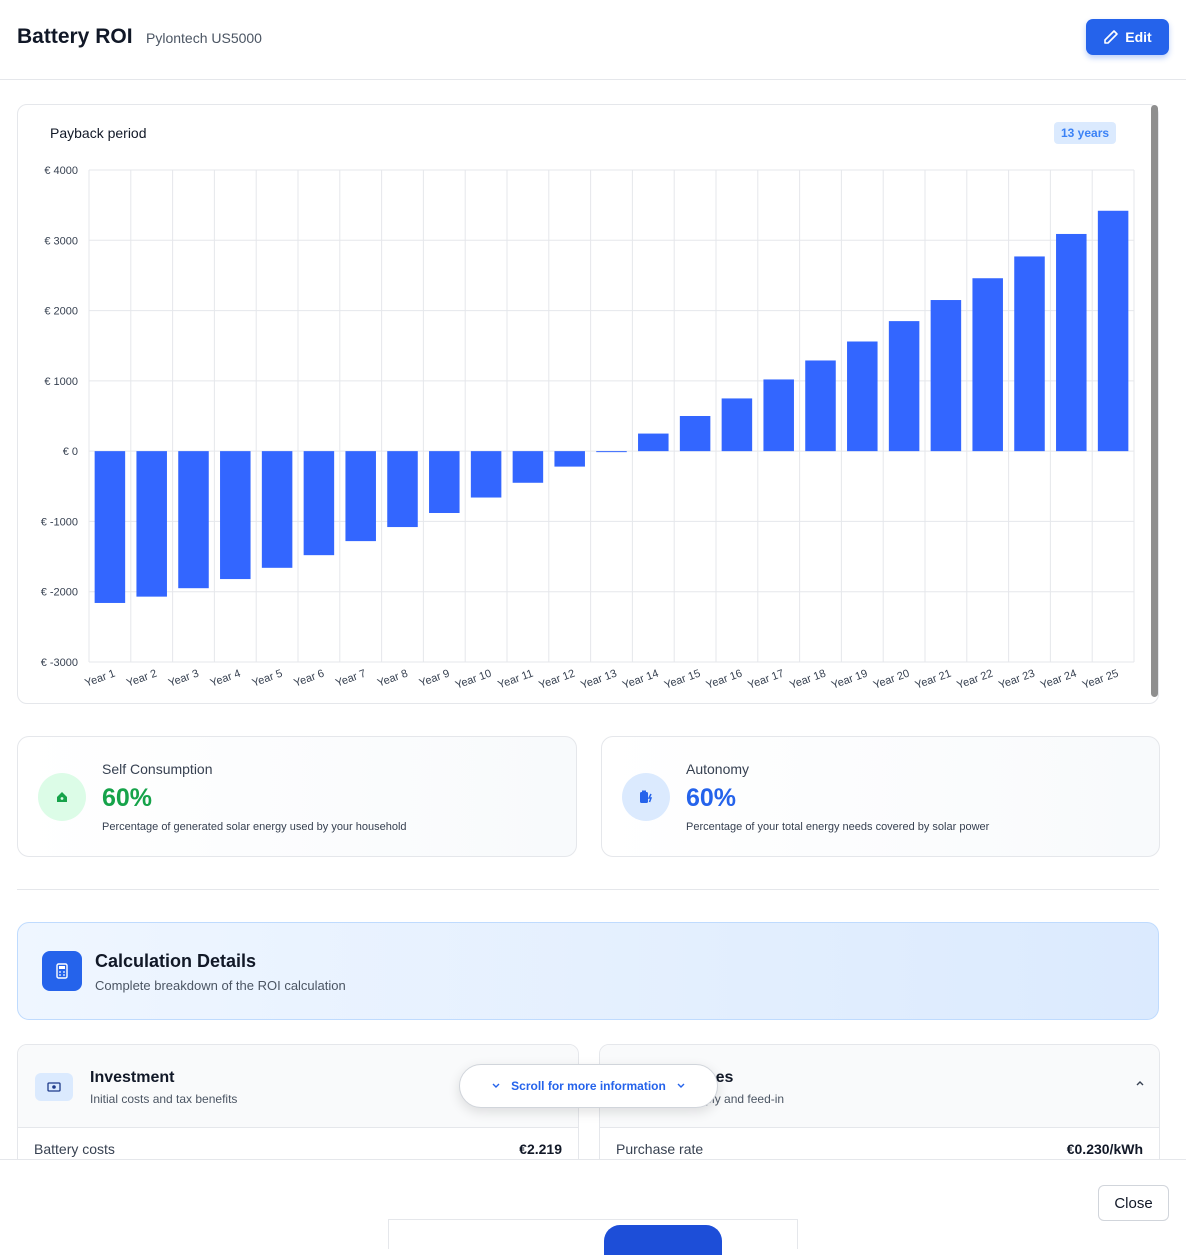 The height and width of the screenshot is (1255, 1186). Describe the element at coordinates (598, 680) in the screenshot. I see `x-tick-label: Year 13` at that location.